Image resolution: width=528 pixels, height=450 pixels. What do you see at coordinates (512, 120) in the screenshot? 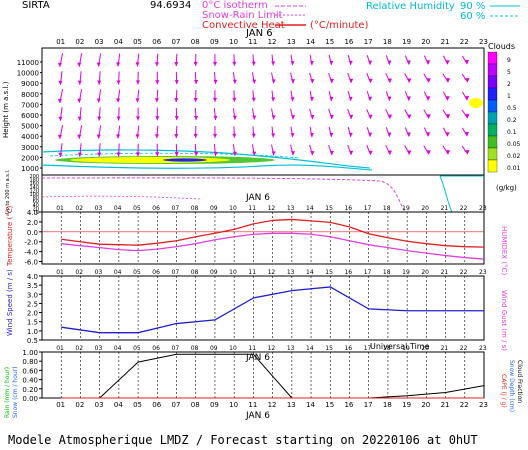
I see `colorbar-tick-label: 0.2` at bounding box center [512, 120].